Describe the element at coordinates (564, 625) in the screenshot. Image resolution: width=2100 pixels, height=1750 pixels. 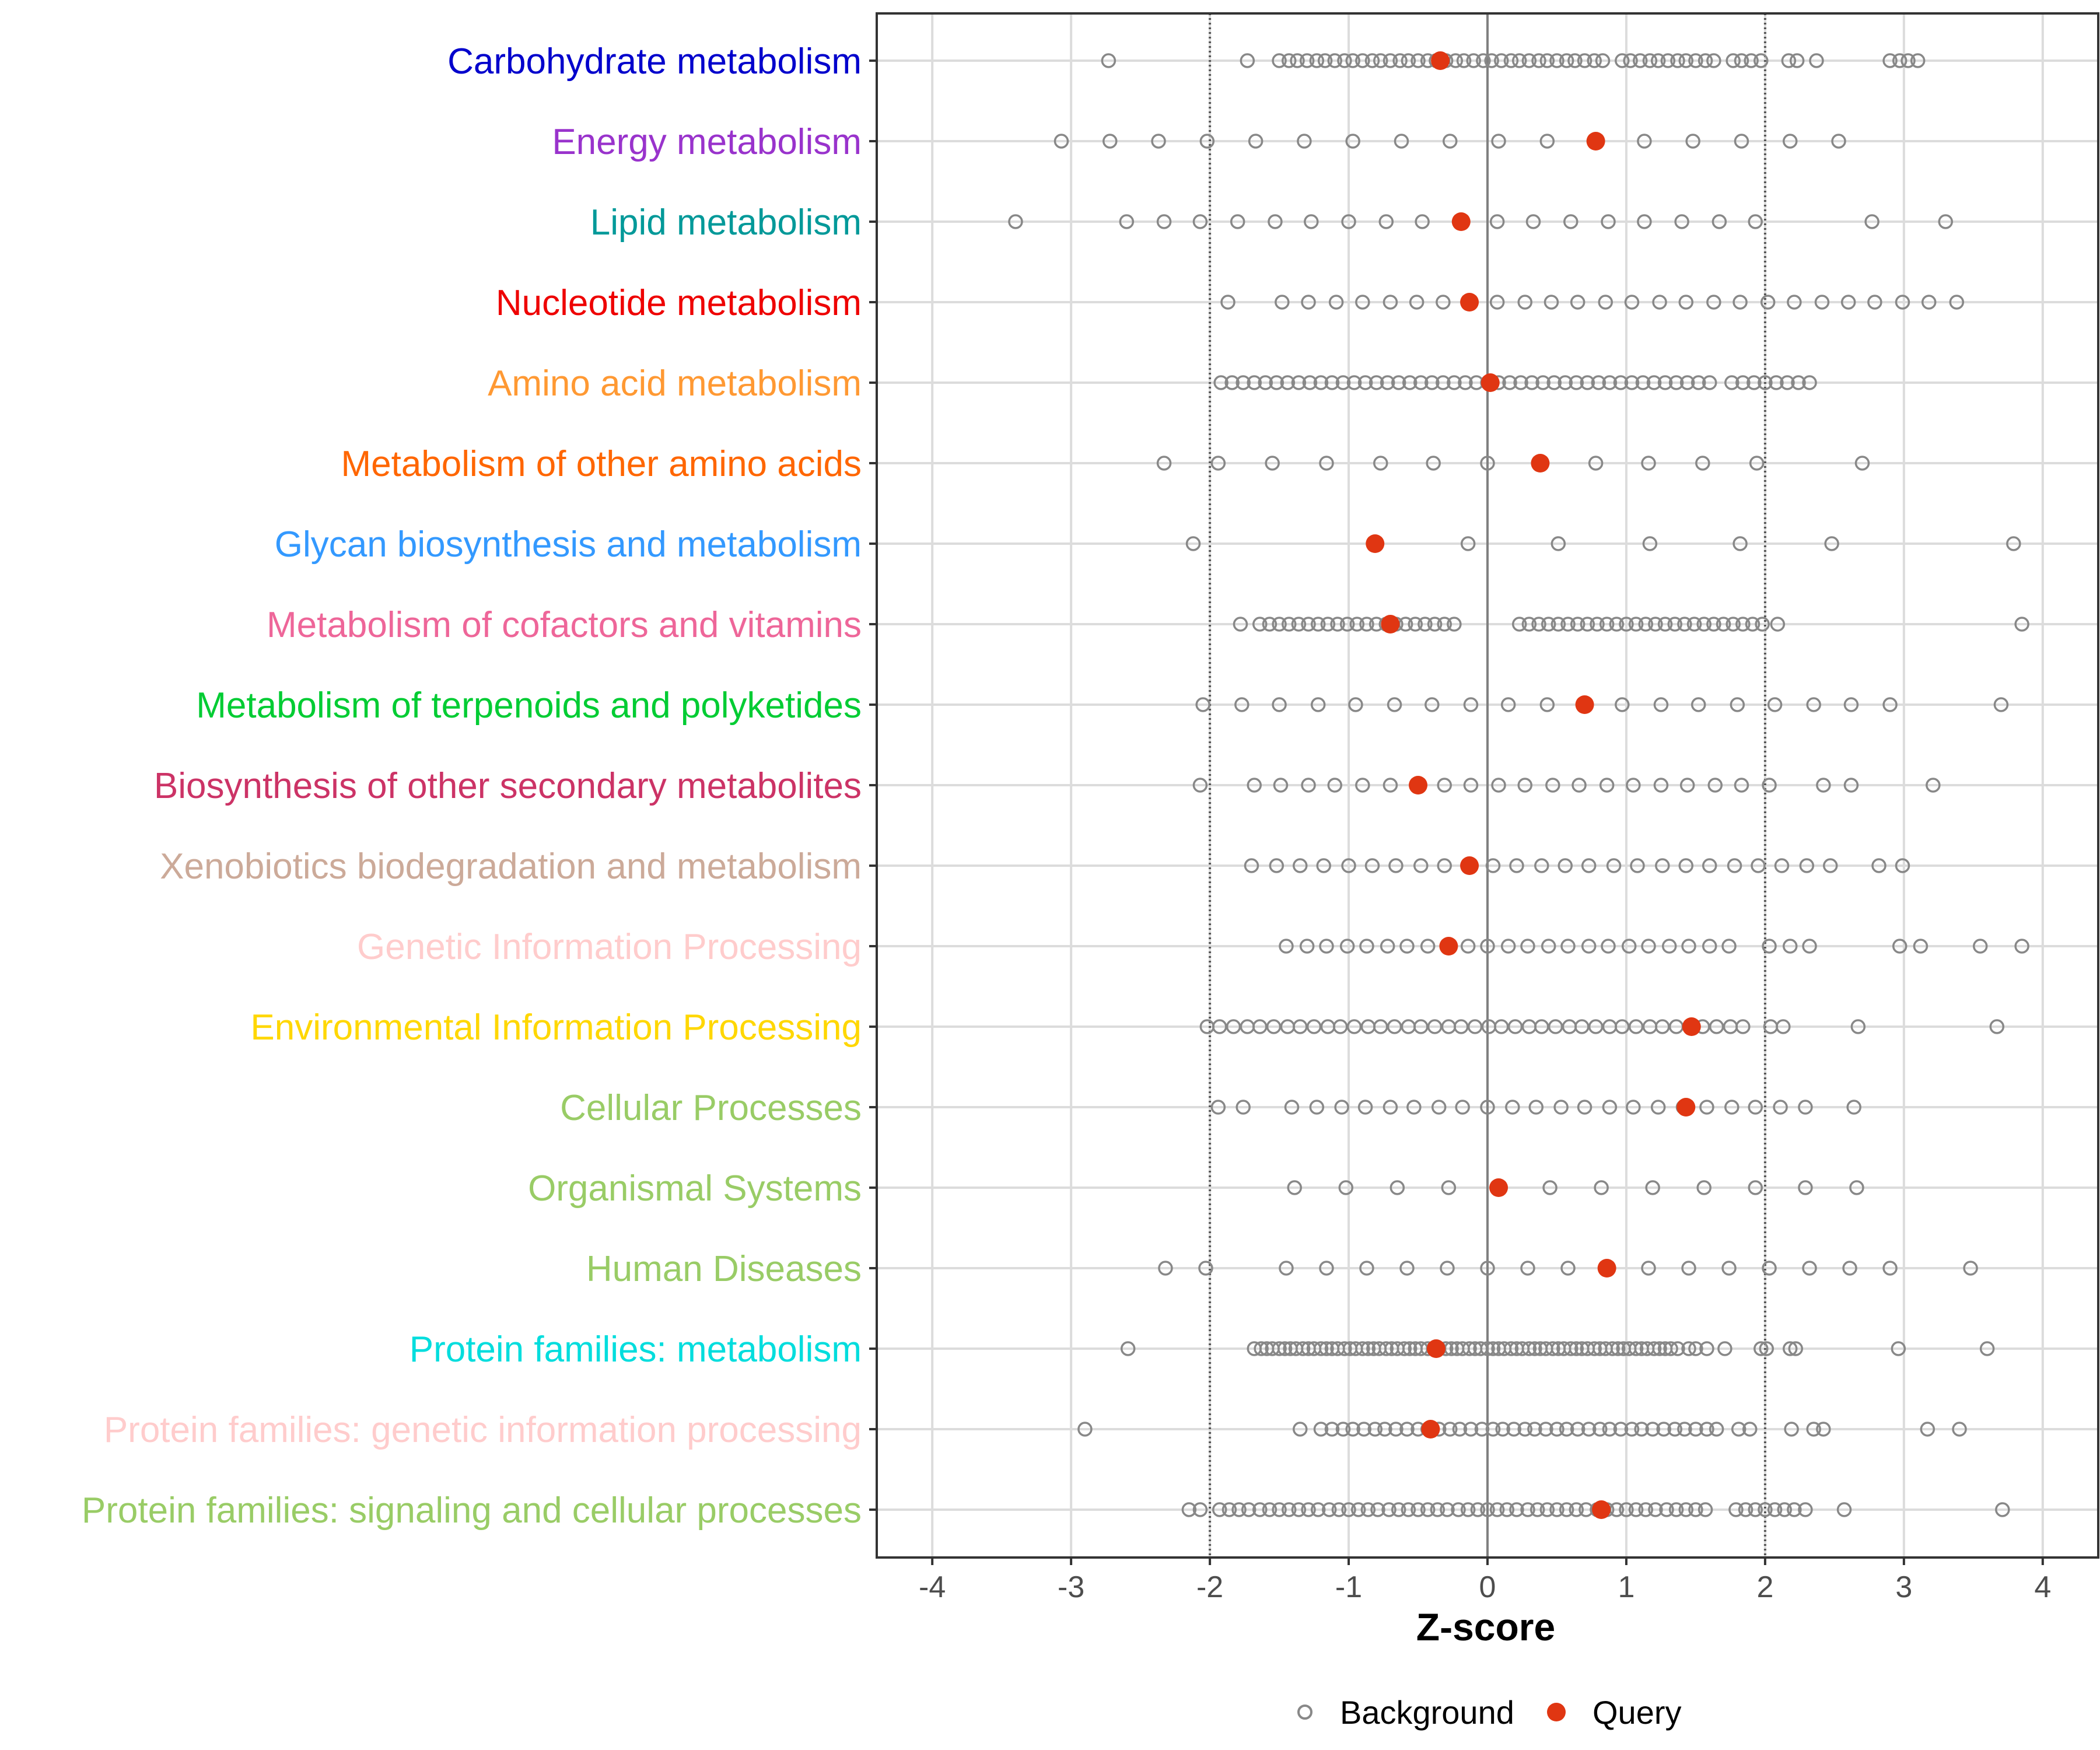
I see `category-label: Metabolism of cofactors and vitamins` at that location.